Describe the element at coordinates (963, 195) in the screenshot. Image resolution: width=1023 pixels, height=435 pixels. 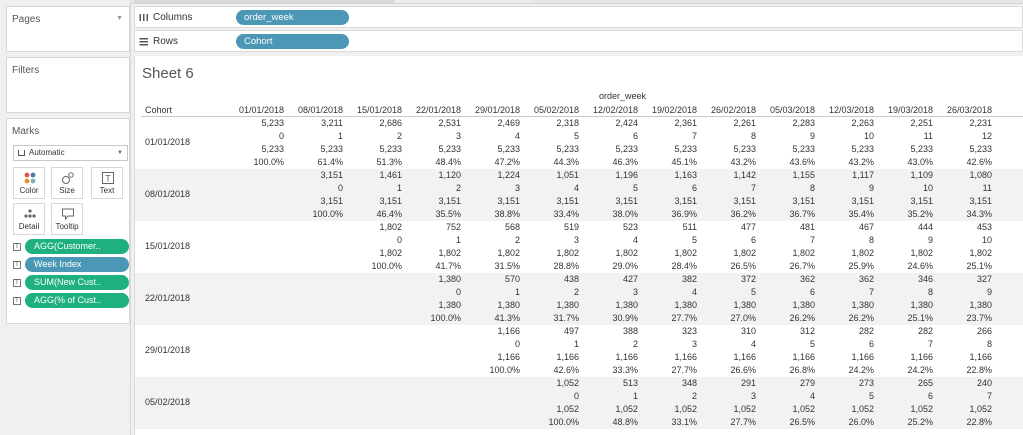
I see `table-cell: 1,080 11 3,151 34.3%` at that location.